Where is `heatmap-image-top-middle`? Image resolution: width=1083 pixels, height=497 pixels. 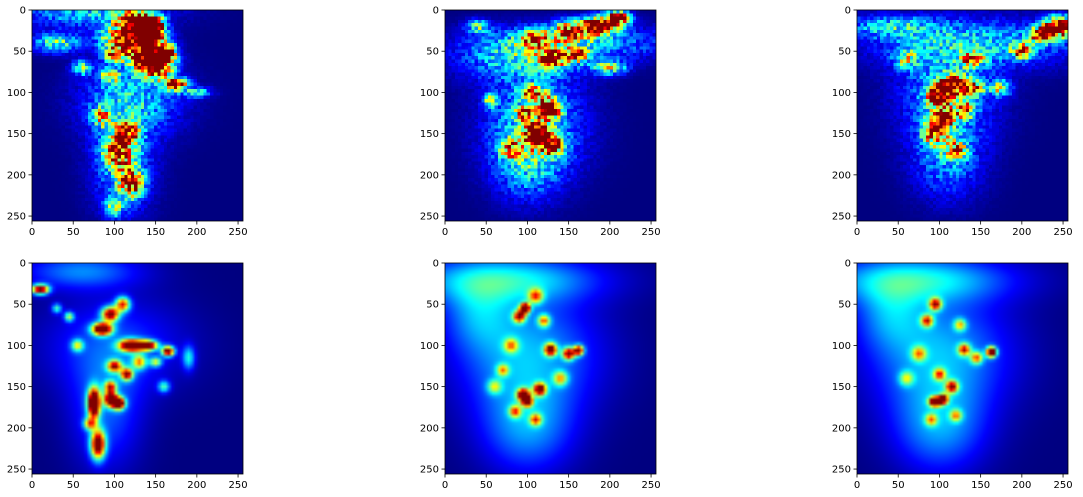 heatmap-image-top-middle is located at coordinates (550, 115).